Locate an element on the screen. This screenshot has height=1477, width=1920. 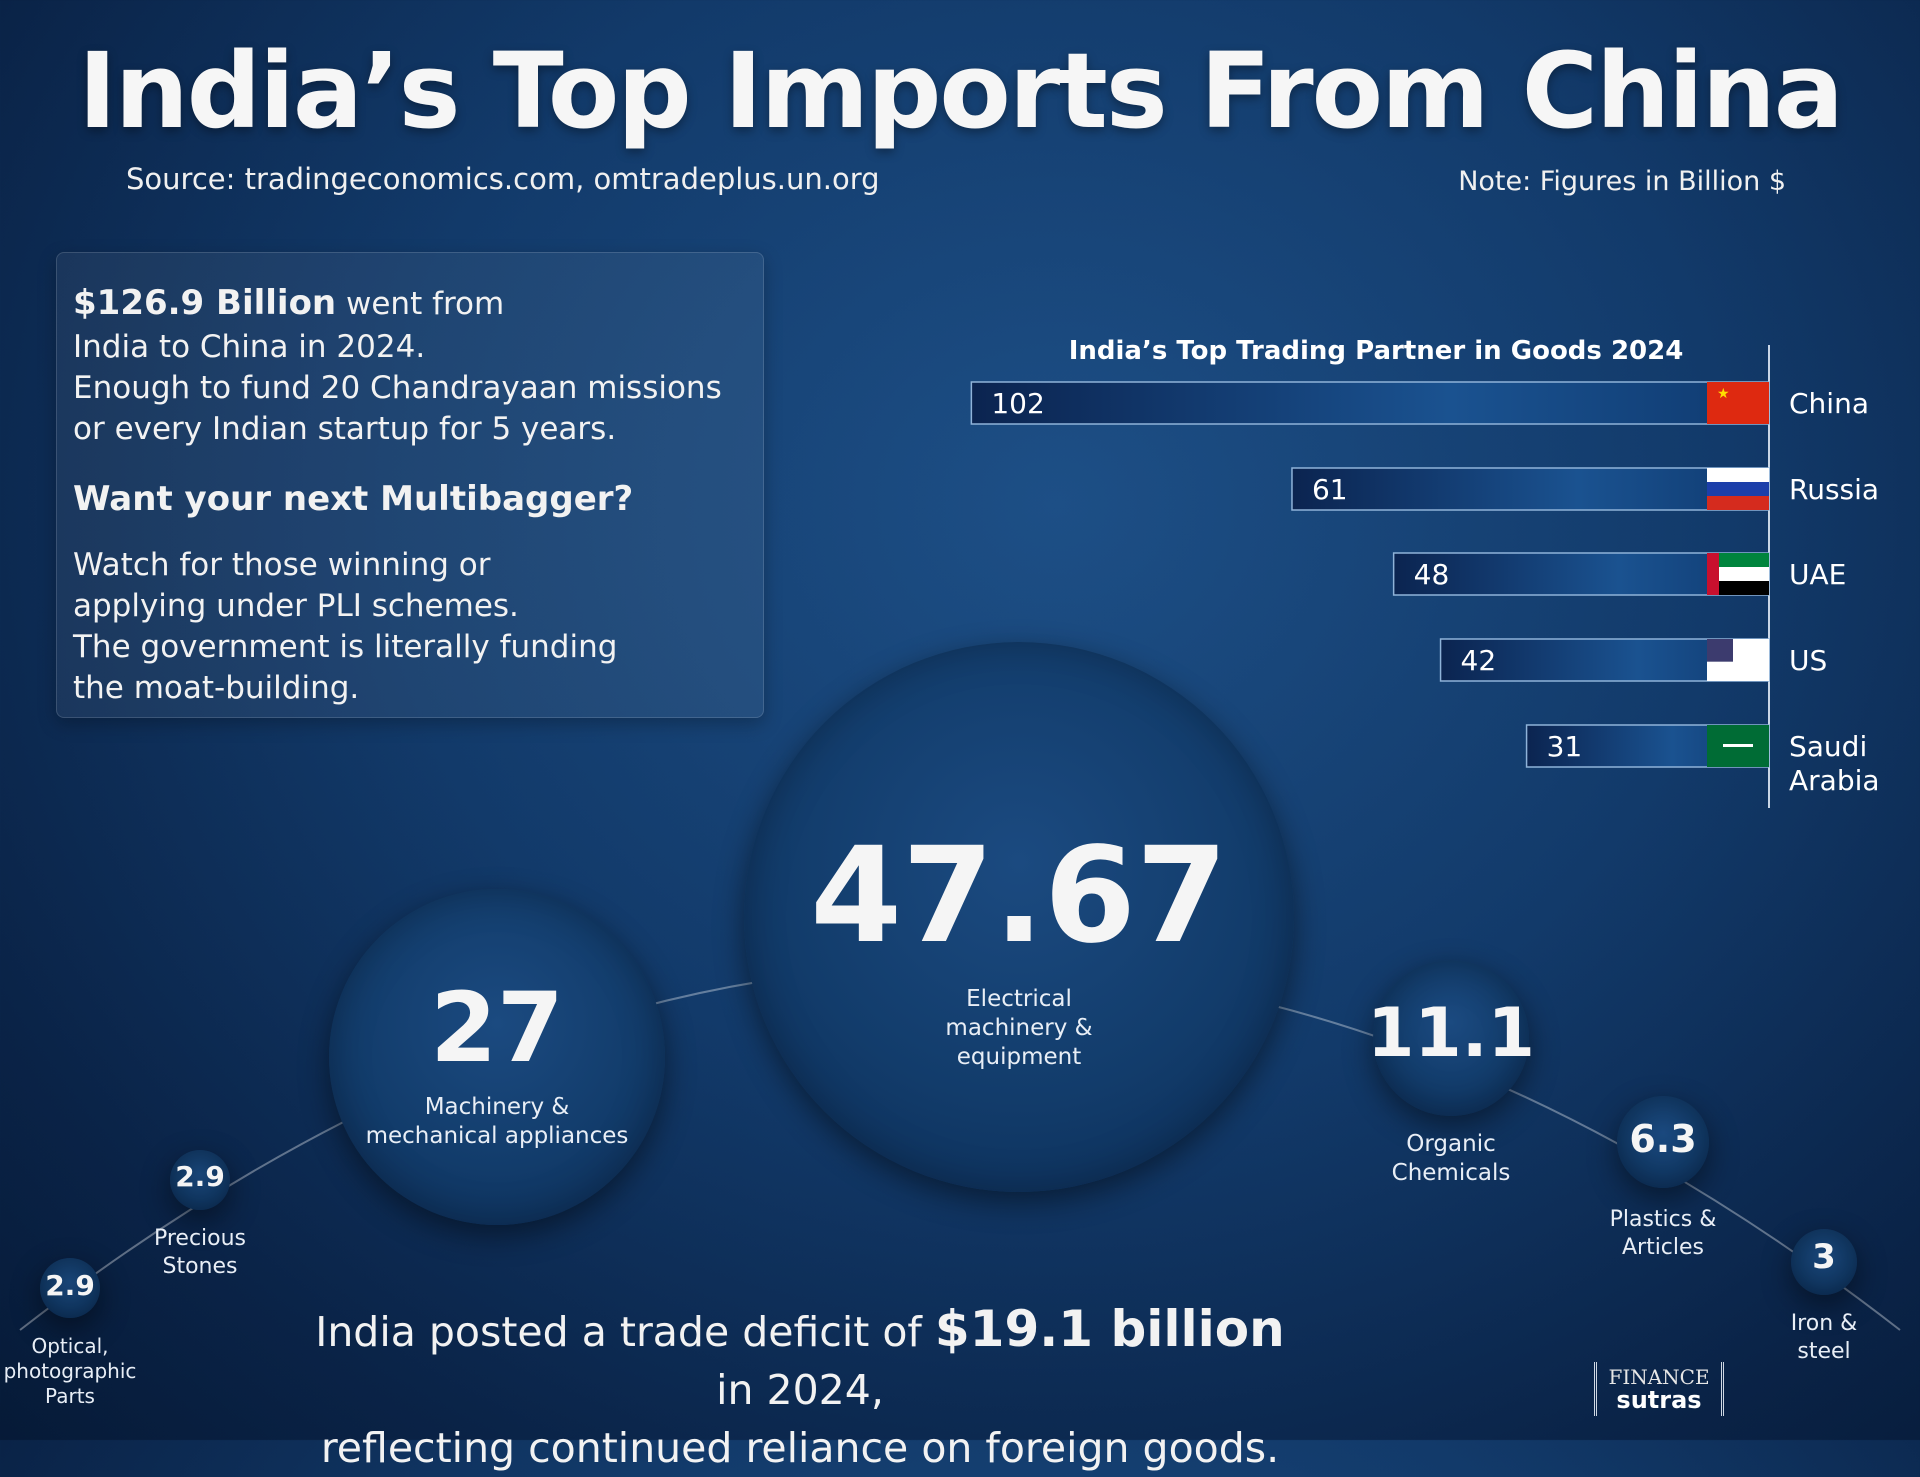
flag-uae-icon-red is located at coordinates (1713, 574).